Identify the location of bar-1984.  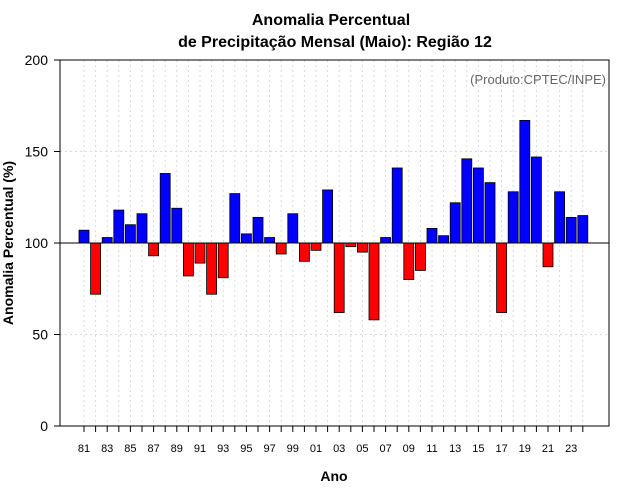
(119, 226).